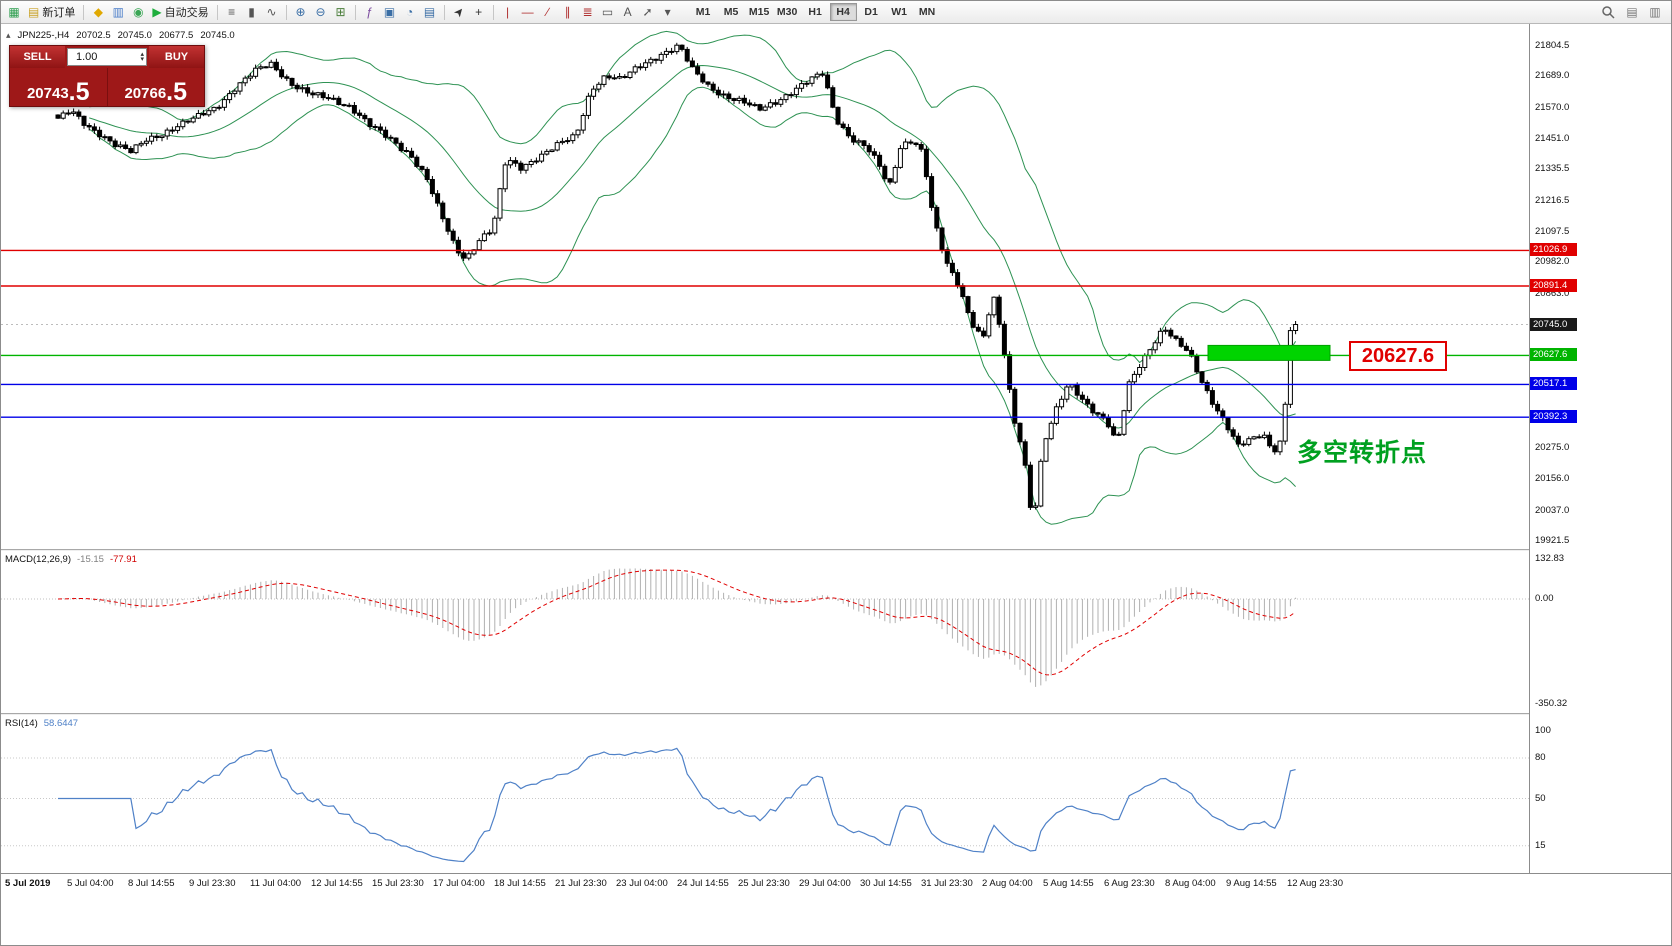 The height and width of the screenshot is (946, 1672). I want to click on new-order-button: ▤, so click(34, 12).